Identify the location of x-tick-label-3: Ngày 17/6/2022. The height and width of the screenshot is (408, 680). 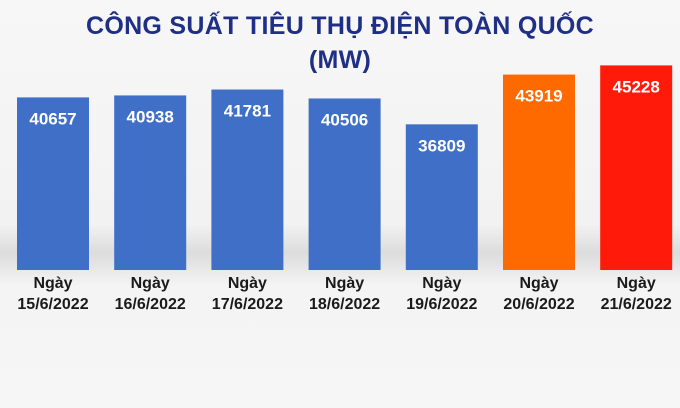
(247, 294).